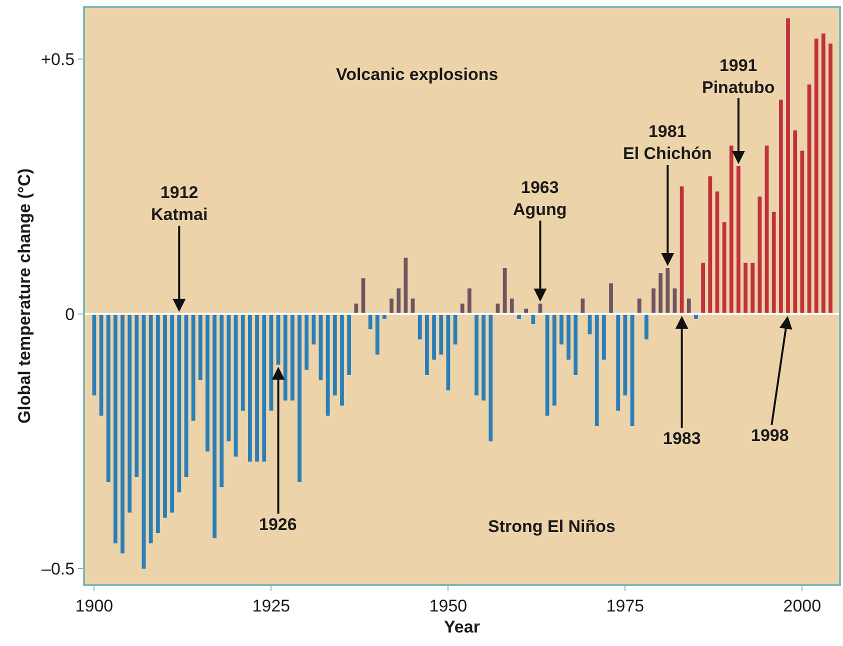  Describe the element at coordinates (802, 606) in the screenshot. I see `x-tick-label: 2000` at that location.